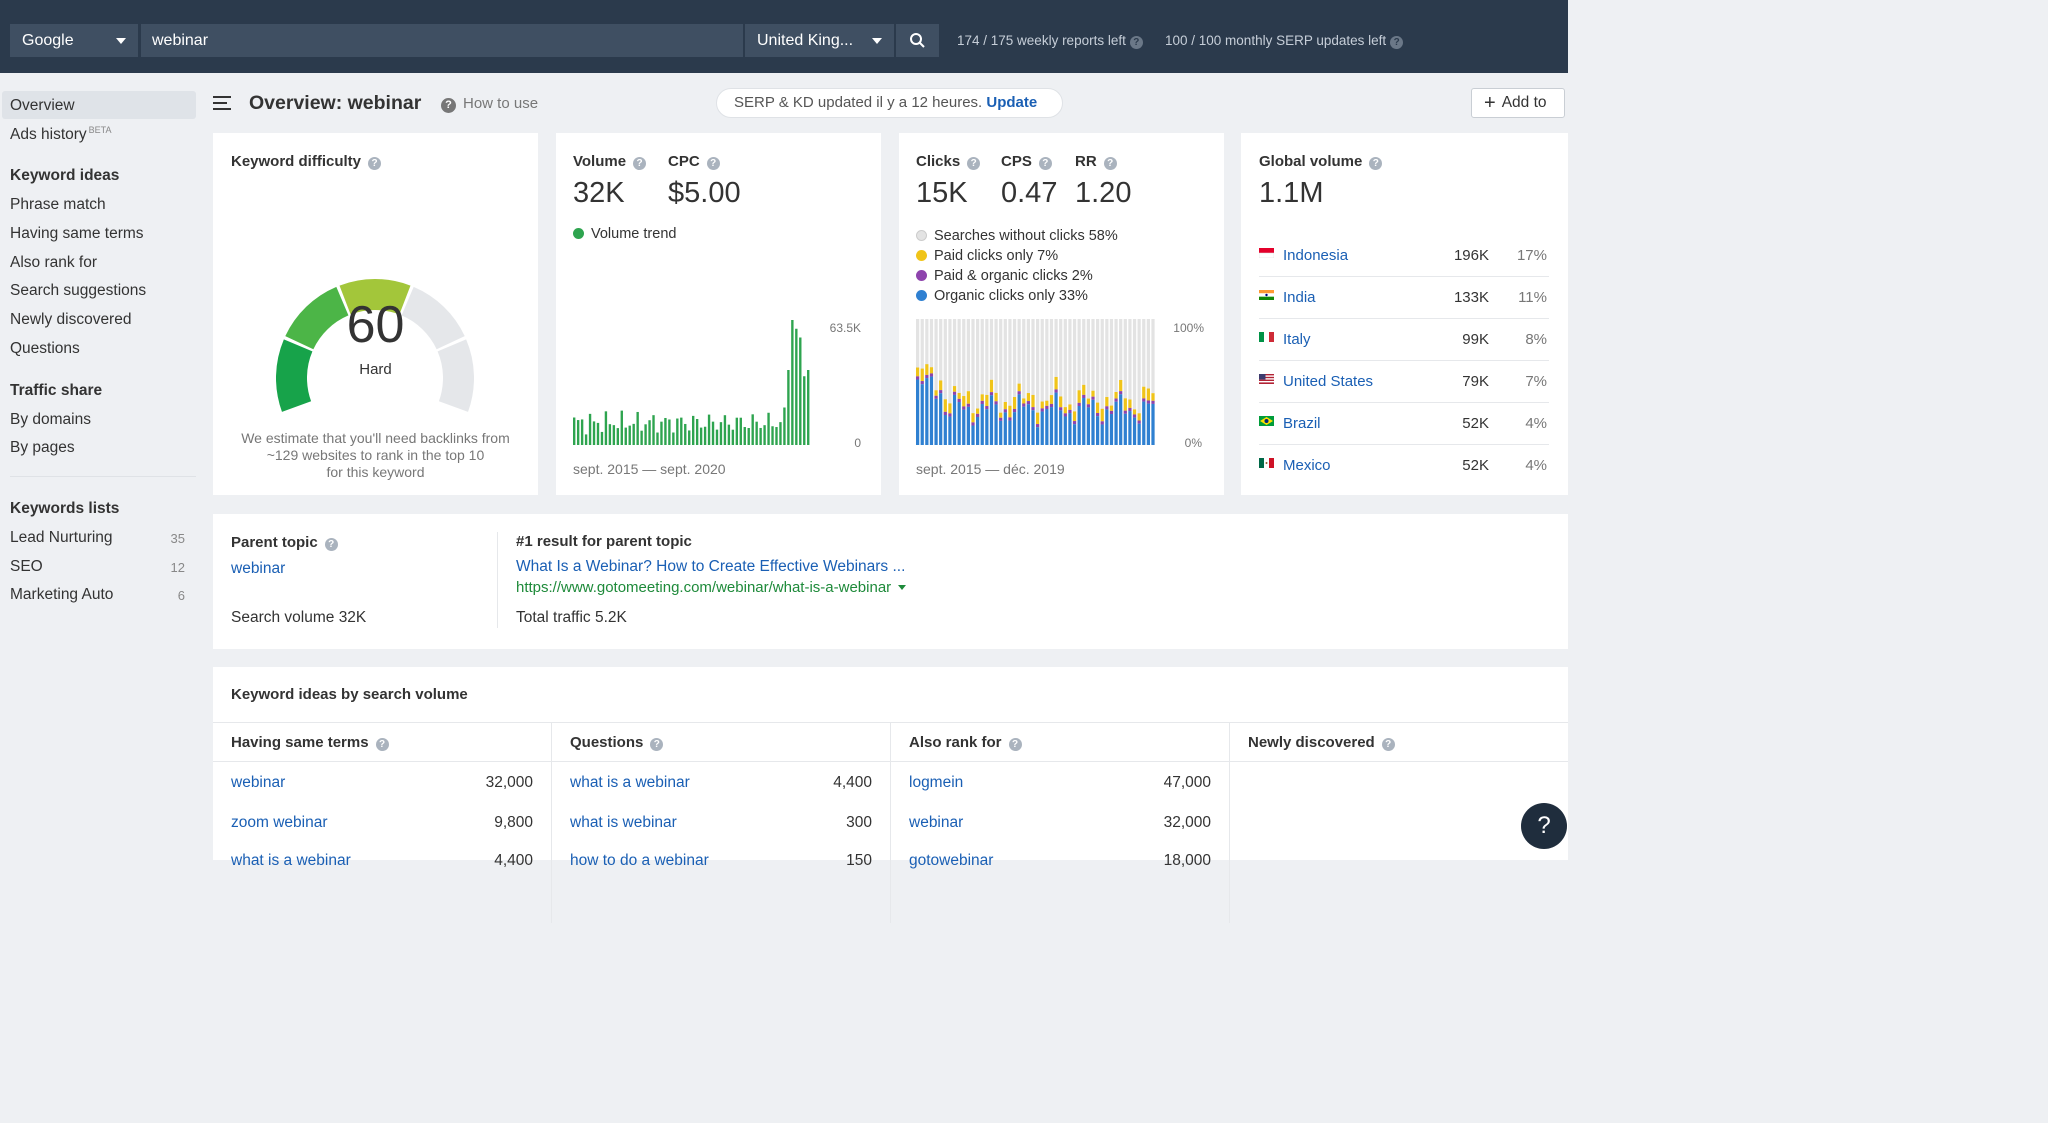 The height and width of the screenshot is (1123, 2048). I want to click on sidebar-list-lead-nurturing: Lead Nurturing, so click(61, 537).